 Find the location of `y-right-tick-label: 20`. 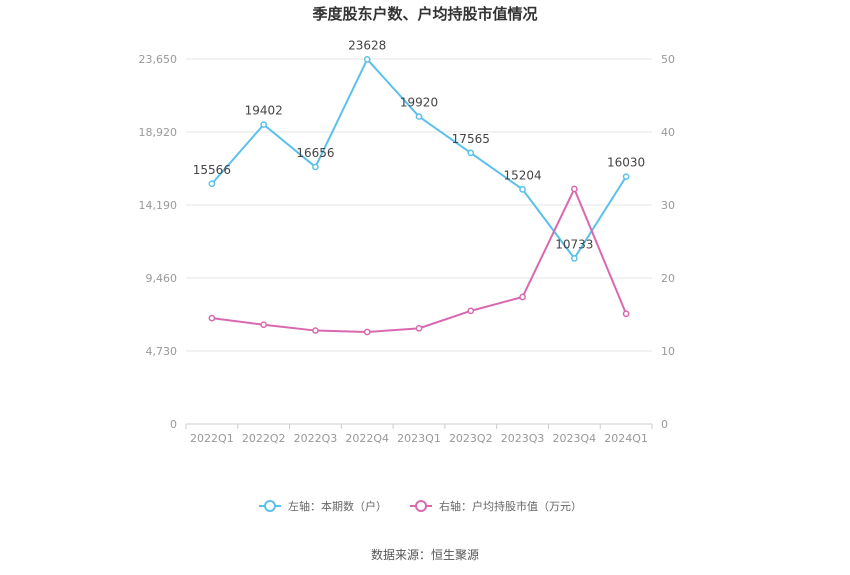

y-right-tick-label: 20 is located at coordinates (668, 278).